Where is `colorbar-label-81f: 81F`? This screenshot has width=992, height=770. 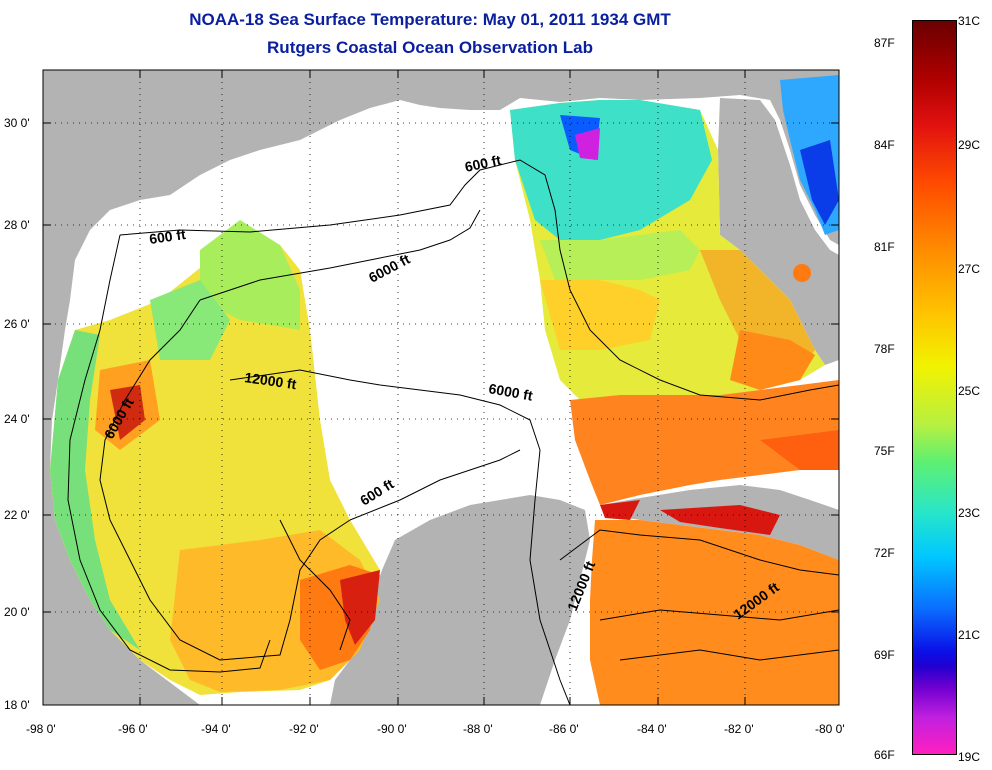
colorbar-label-81f: 81F is located at coordinates (884, 247).